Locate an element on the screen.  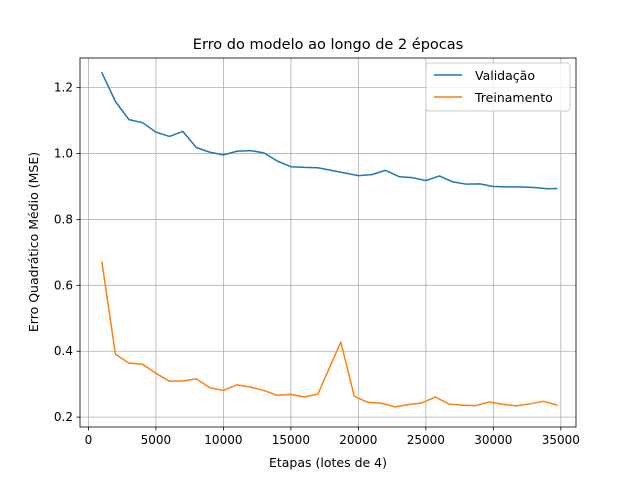
legend-label-treinamento: Treinamento is located at coordinates (513, 97).